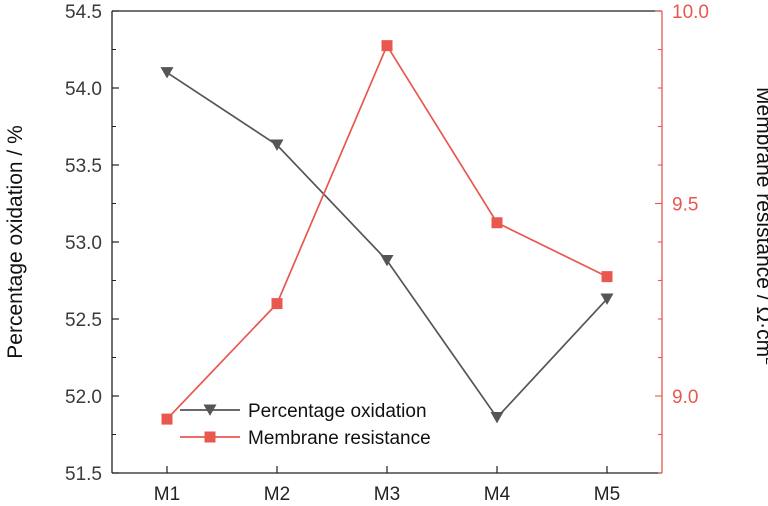  Describe the element at coordinates (685, 205) in the screenshot. I see `right-tick-label: 9.5` at that location.